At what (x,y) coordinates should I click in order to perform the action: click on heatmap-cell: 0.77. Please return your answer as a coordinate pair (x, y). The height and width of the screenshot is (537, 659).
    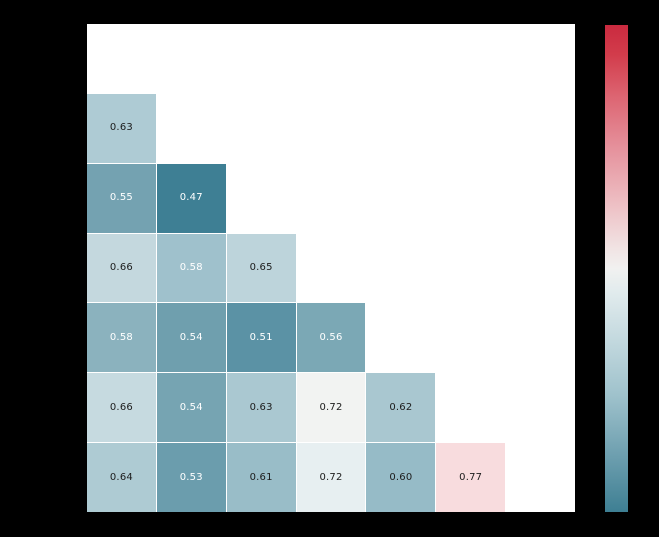
    Looking at the image, I should click on (471, 477).